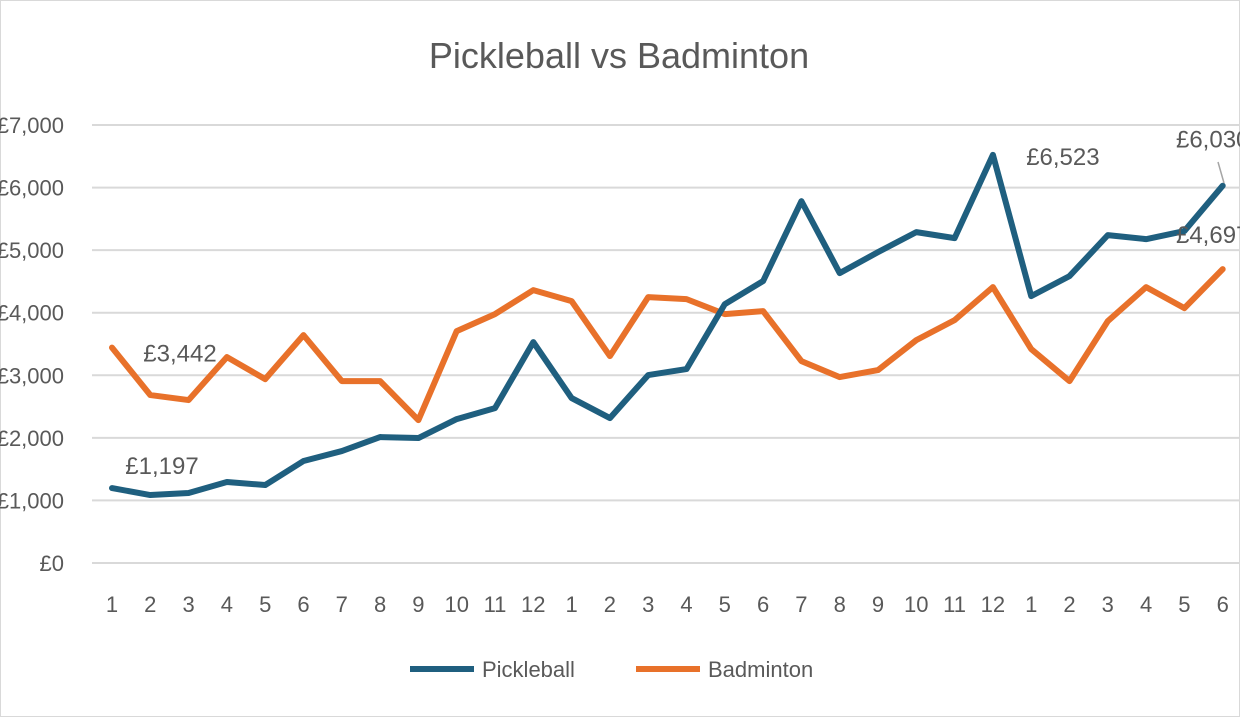  What do you see at coordinates (179, 354) in the screenshot?
I see `data-label: £3,442` at bounding box center [179, 354].